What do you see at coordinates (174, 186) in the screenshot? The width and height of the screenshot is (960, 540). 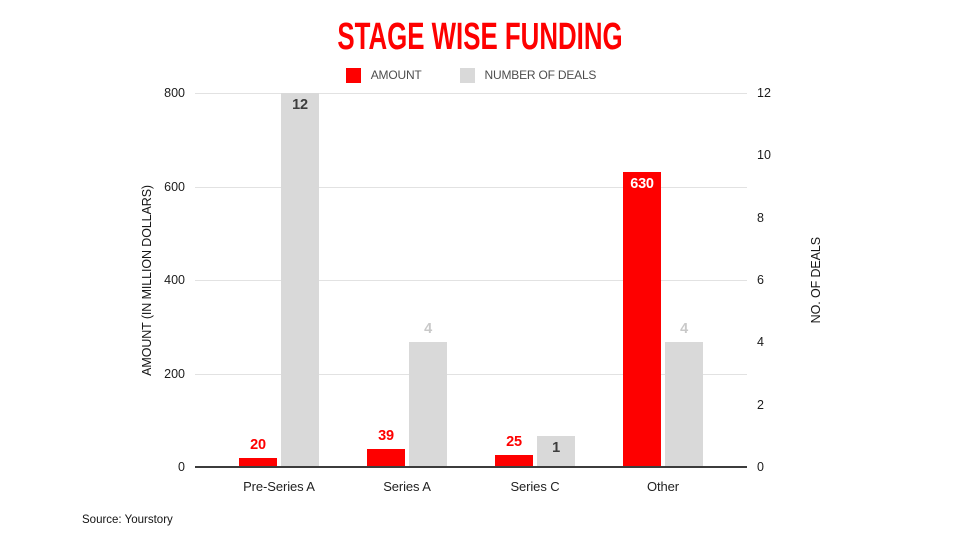 I see `tick-left-600: 600` at bounding box center [174, 186].